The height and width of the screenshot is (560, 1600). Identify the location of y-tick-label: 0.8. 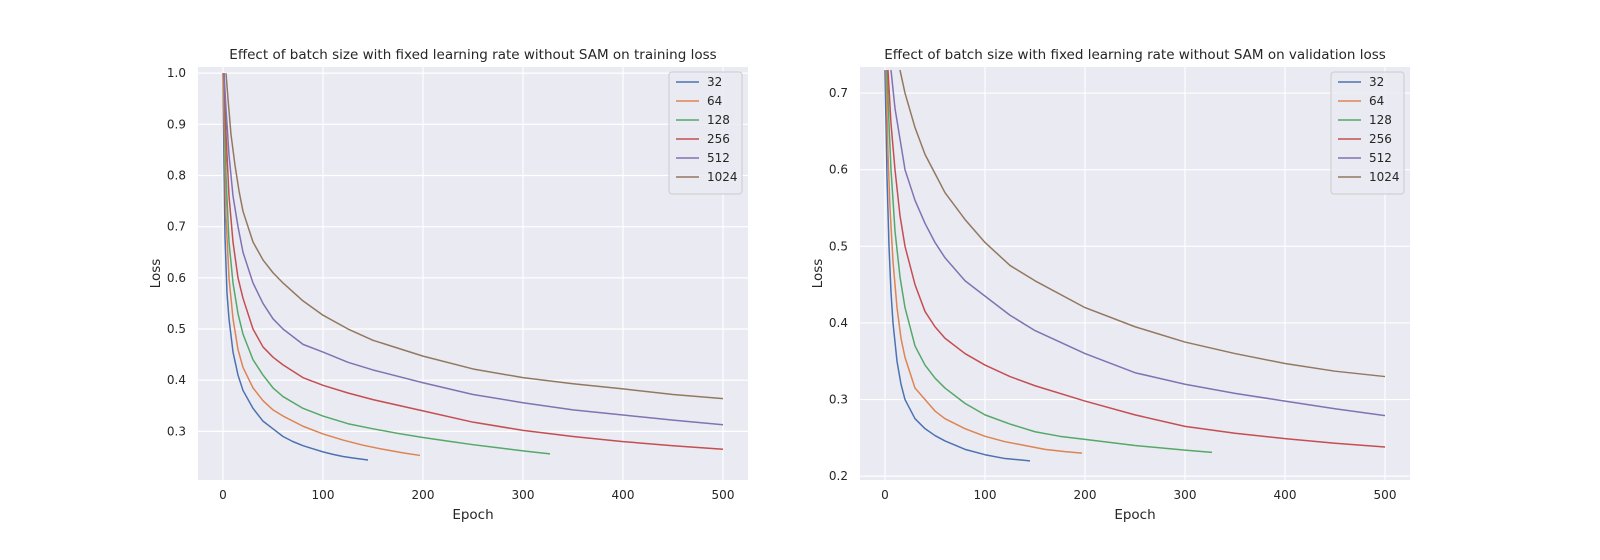
(176, 175).